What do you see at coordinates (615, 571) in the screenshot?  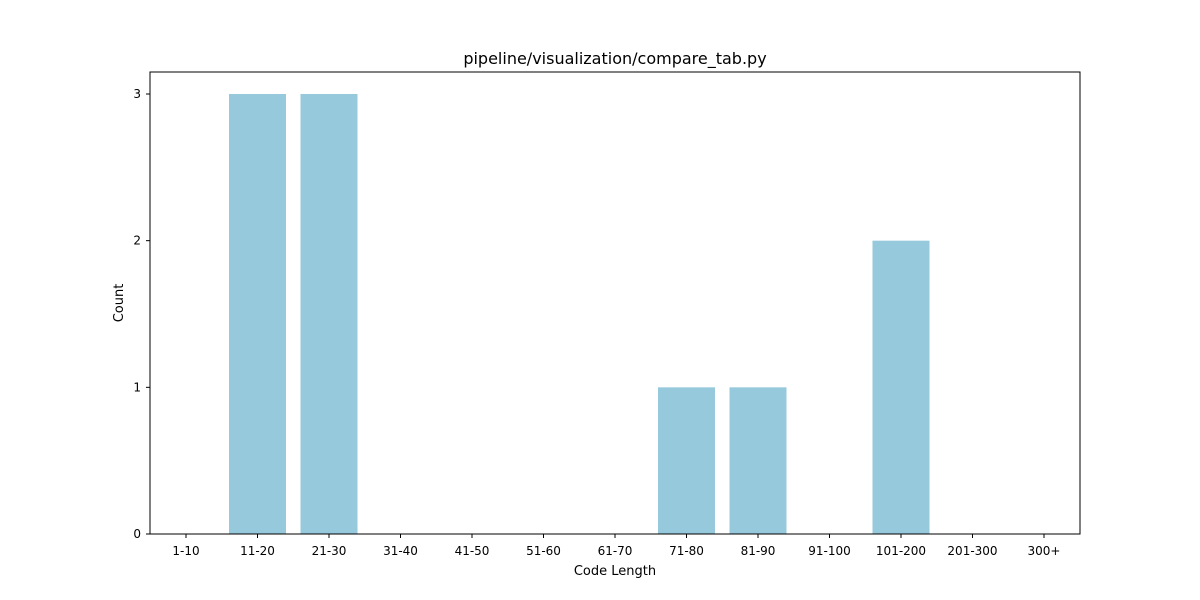 I see `x-axis-label: Code Length` at bounding box center [615, 571].